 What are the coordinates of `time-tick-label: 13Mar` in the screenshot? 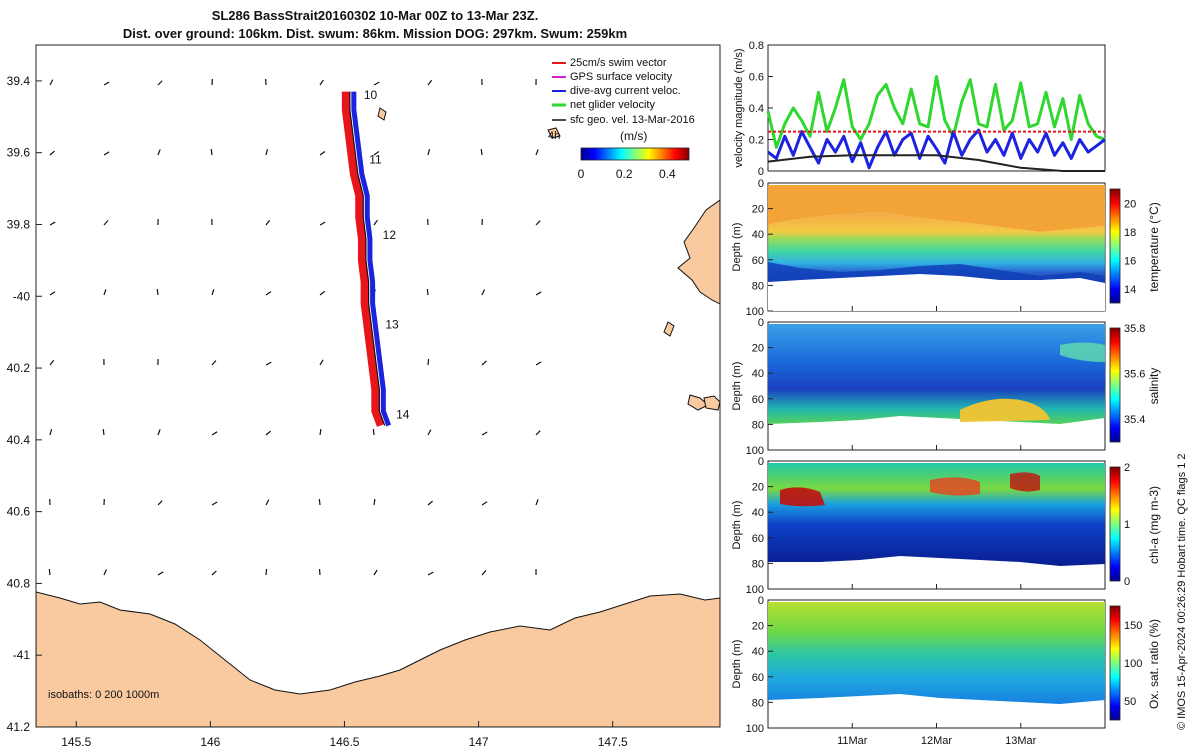 It's located at (1021, 741).